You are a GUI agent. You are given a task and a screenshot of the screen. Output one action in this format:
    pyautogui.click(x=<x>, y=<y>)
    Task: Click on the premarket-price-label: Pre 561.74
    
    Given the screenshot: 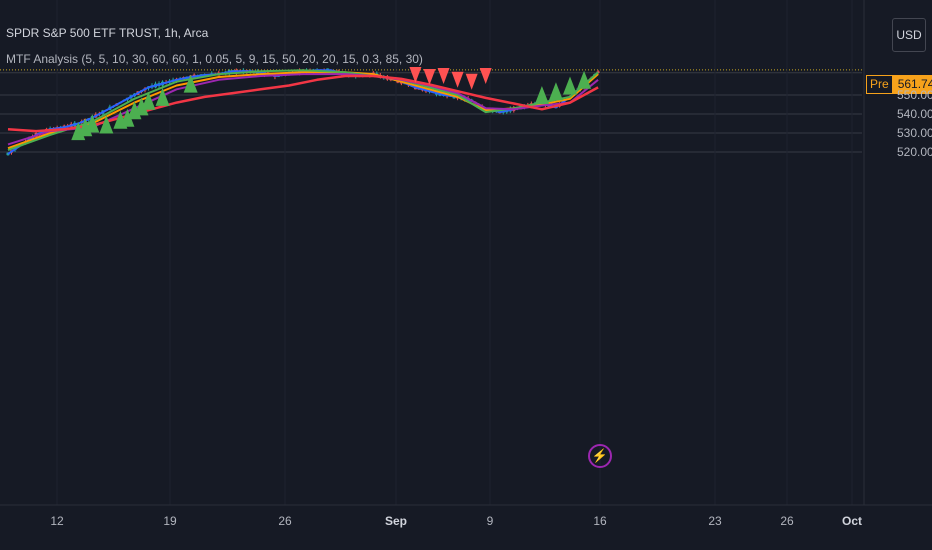 What is the action you would take?
    pyautogui.click(x=899, y=84)
    